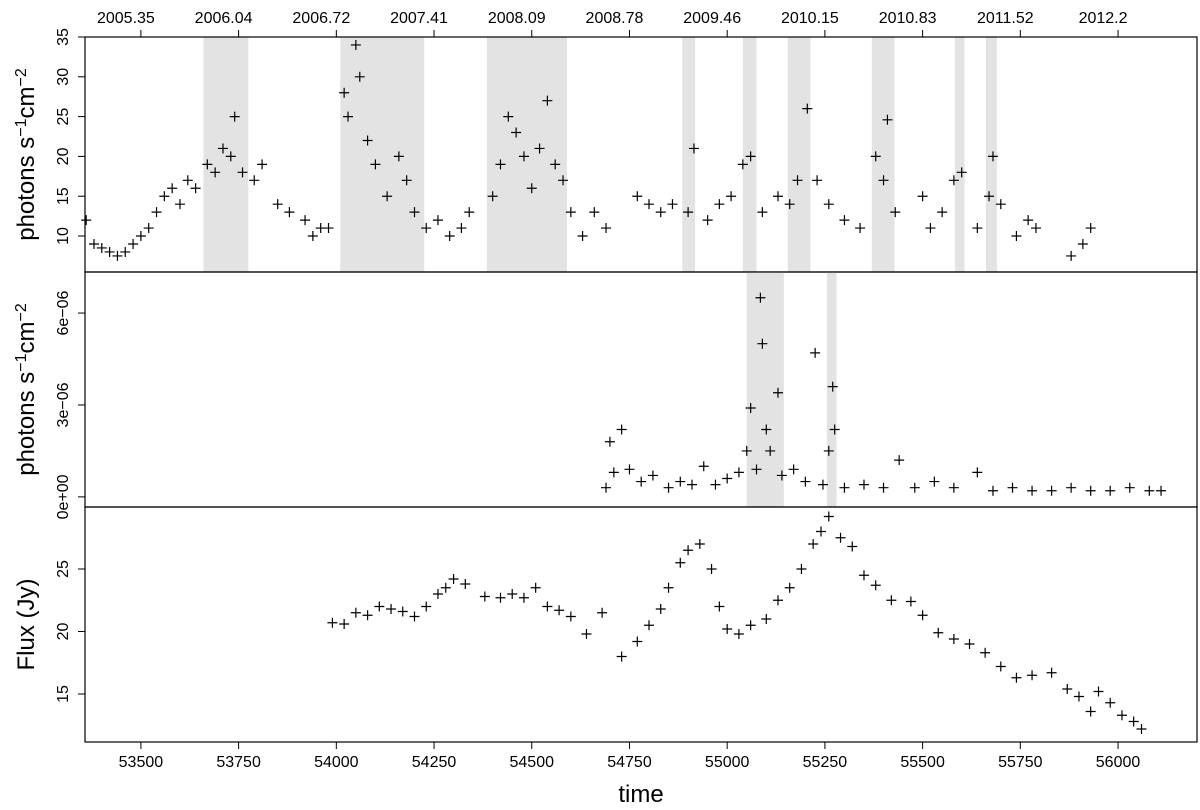 The height and width of the screenshot is (810, 1200). Describe the element at coordinates (26, 102) in the screenshot. I see `label-part: cm` at that location.